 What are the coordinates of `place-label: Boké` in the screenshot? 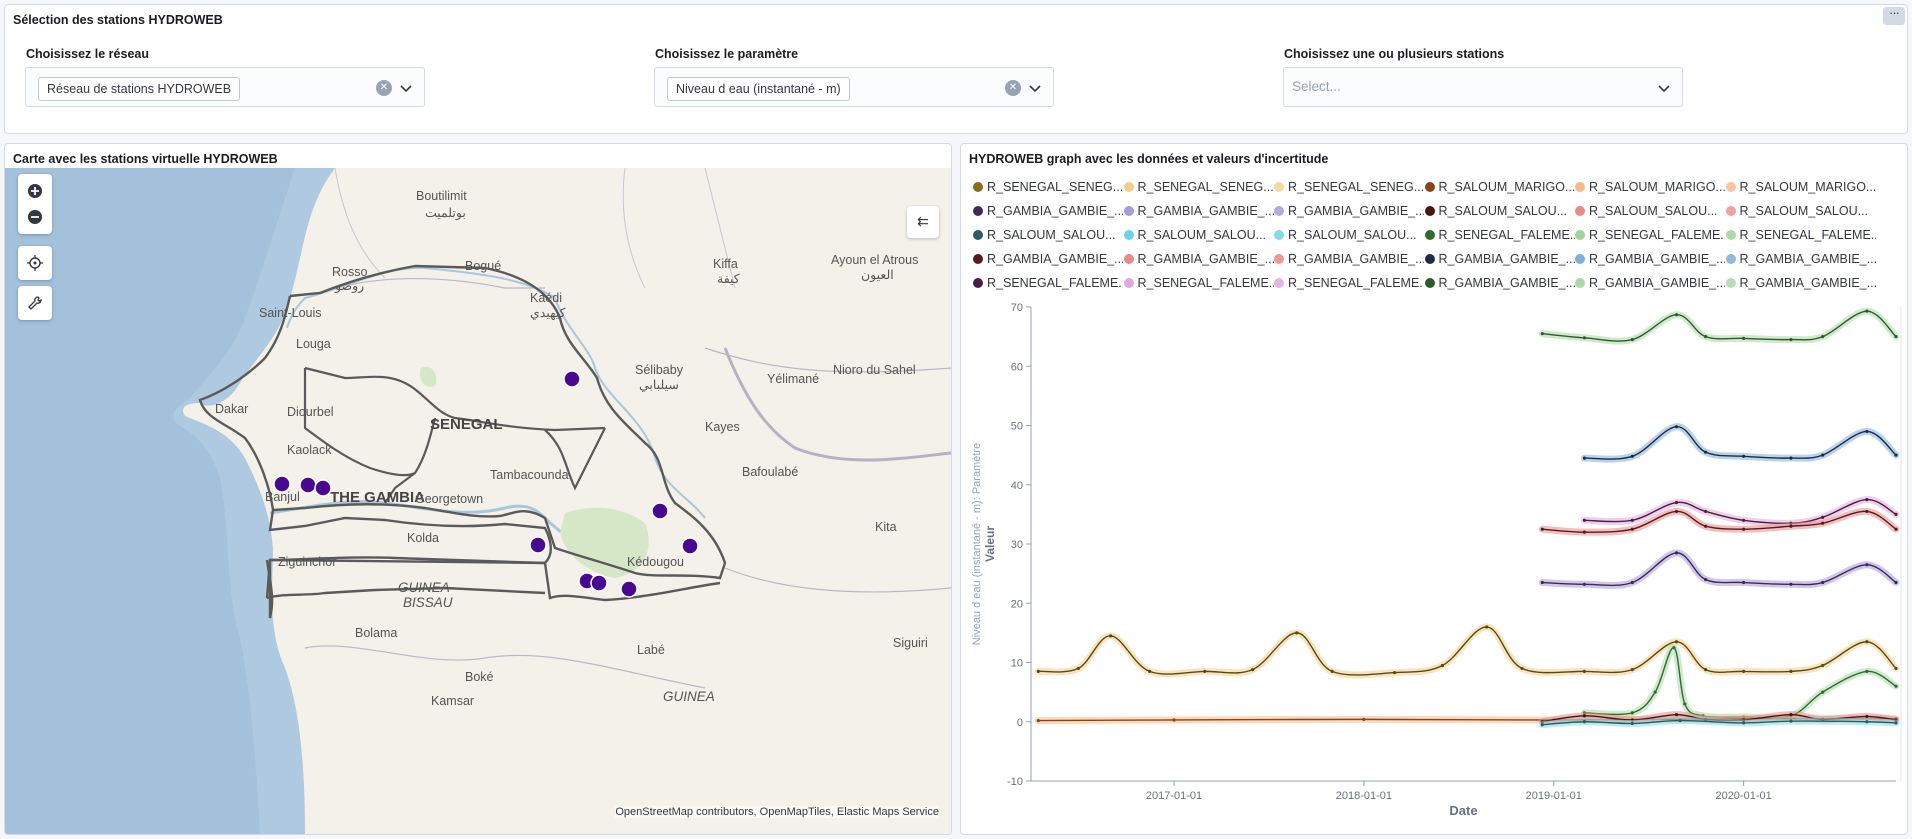 It's located at (479, 677).